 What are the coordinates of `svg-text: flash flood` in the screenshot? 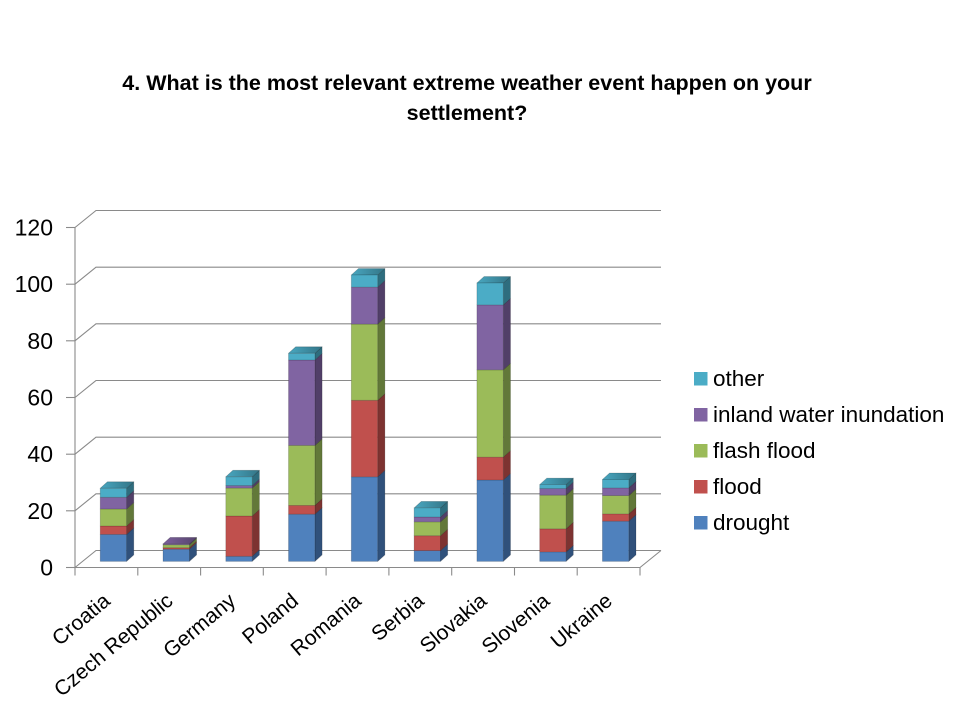 It's located at (764, 450).